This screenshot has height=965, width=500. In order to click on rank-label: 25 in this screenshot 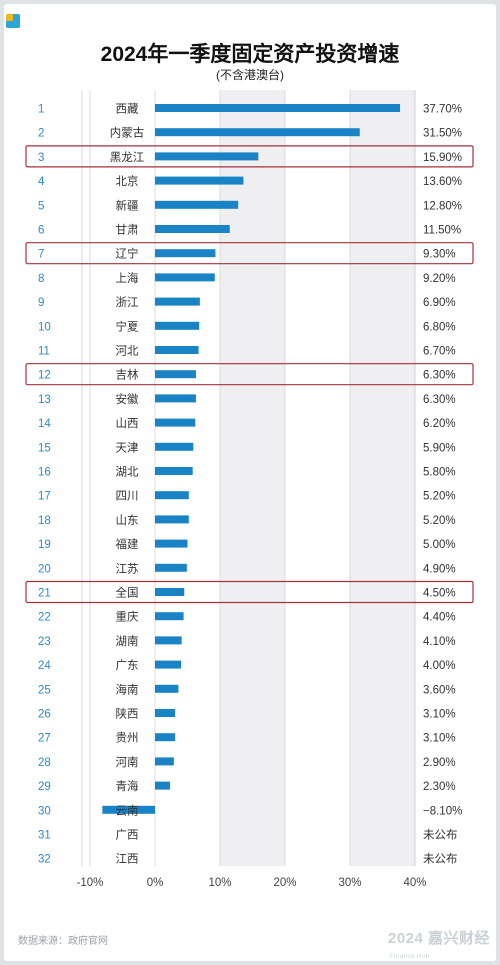, I will do `click(44, 690)`.